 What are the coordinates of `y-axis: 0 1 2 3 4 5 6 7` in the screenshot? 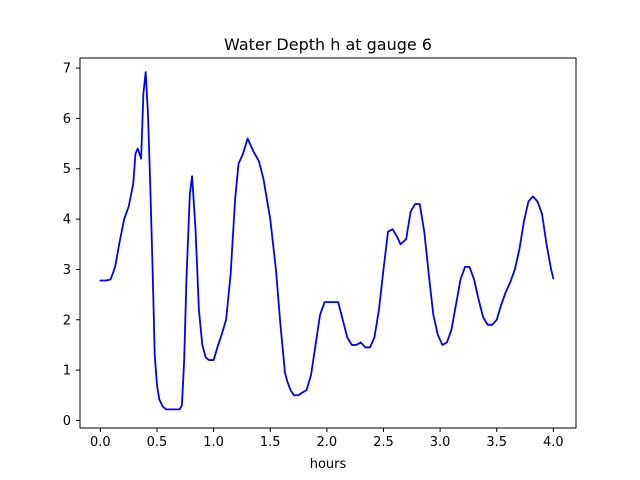 It's located at (71, 245).